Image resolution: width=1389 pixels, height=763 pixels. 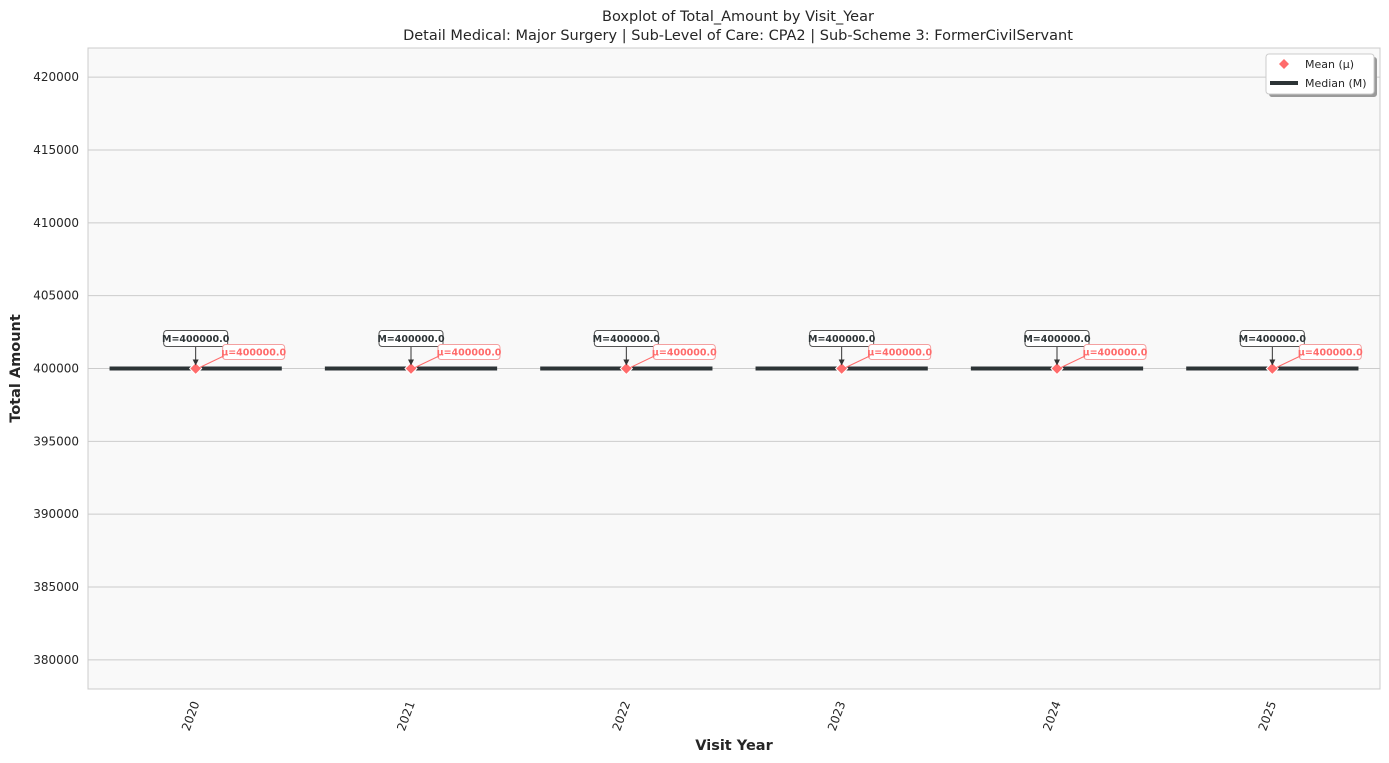 I want to click on x-tick-label: 2020, so click(x=191, y=715).